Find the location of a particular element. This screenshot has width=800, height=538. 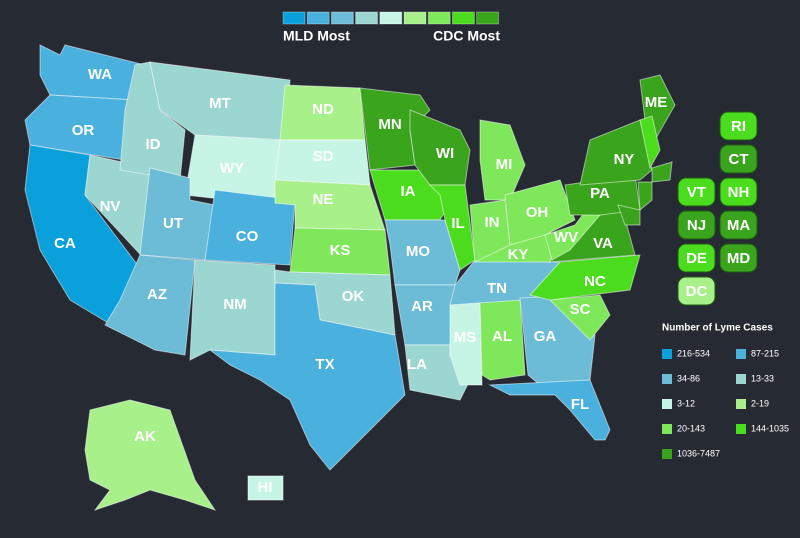

state-label: AK is located at coordinates (145, 436).